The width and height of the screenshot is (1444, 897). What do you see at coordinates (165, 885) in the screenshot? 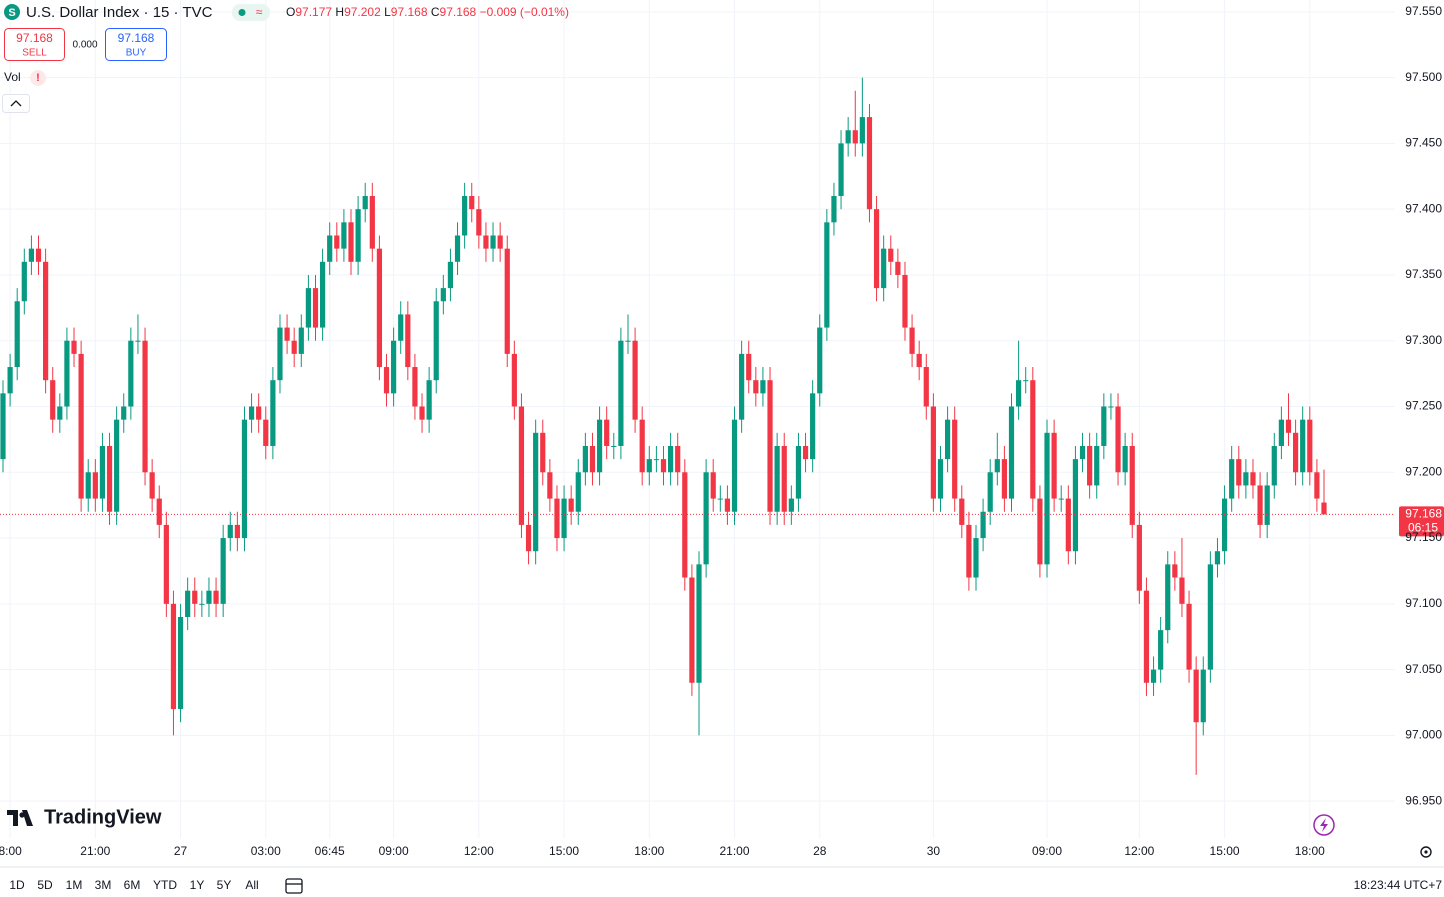
I see `timeframe-button: YTD` at bounding box center [165, 885].